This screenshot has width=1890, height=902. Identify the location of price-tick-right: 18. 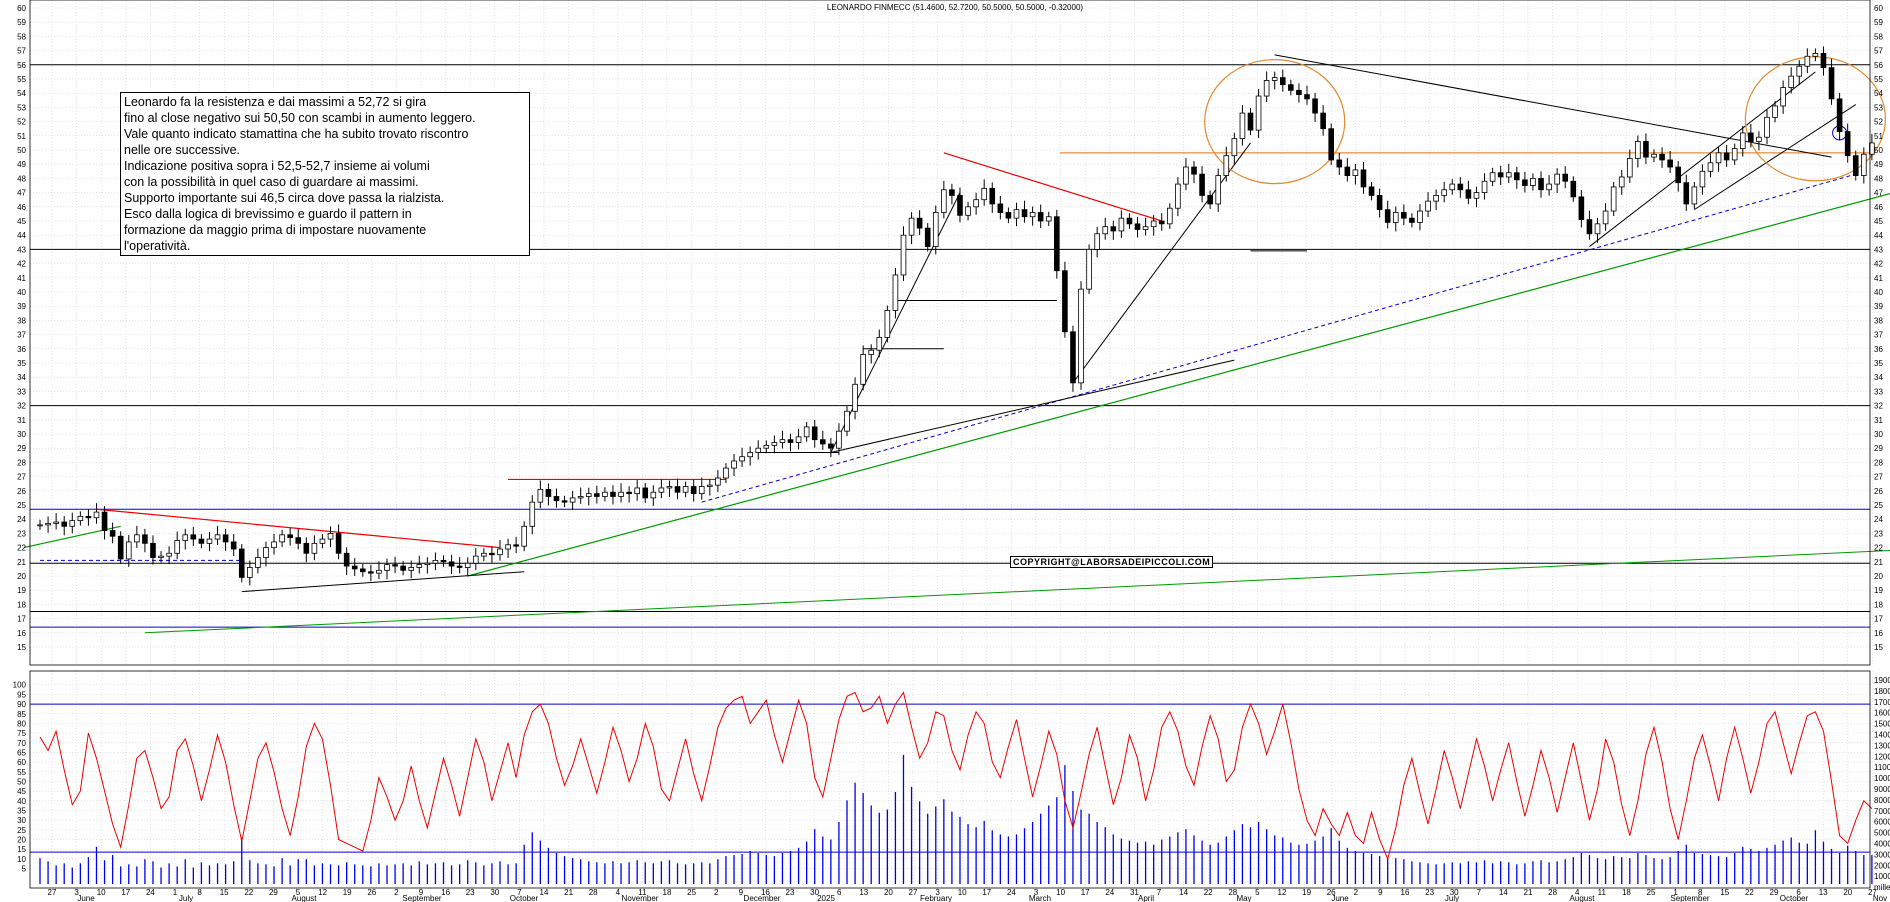
(1878, 604).